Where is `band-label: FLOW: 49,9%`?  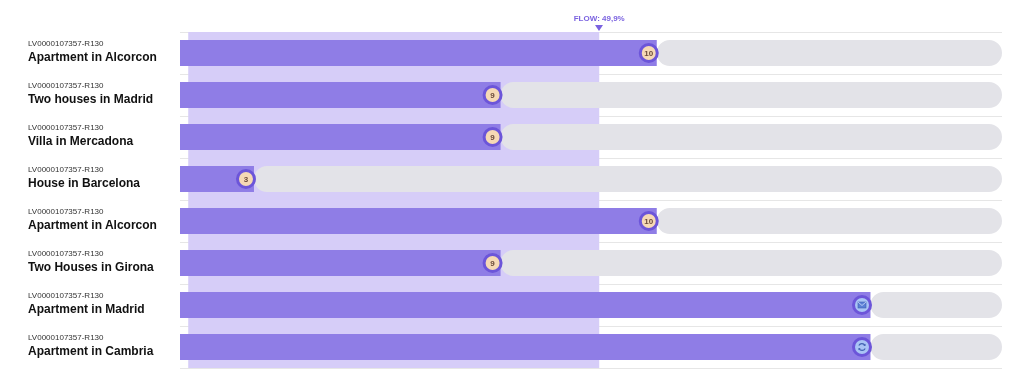 band-label: FLOW: 49,9% is located at coordinates (599, 19).